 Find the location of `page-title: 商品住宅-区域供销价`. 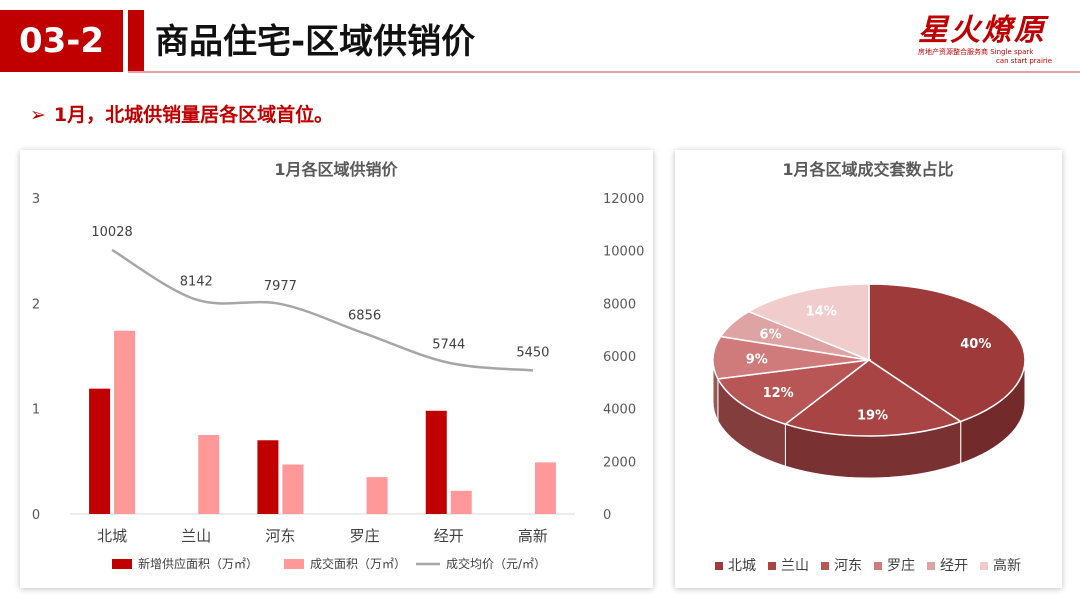

page-title: 商品住宅-区域供销价 is located at coordinates (315, 42).